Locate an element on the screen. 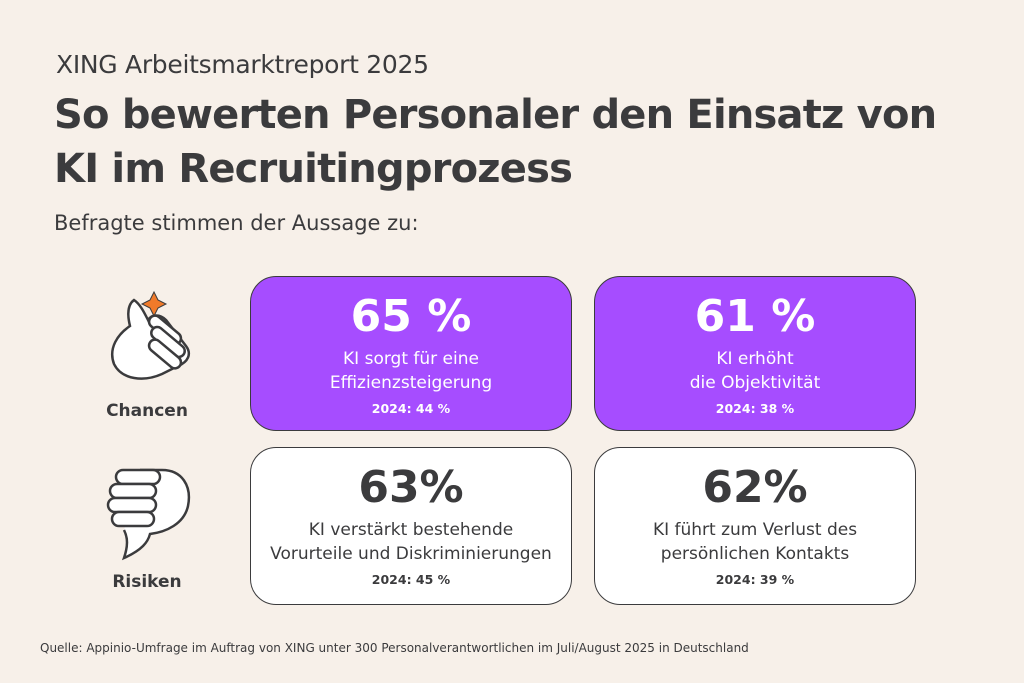 The width and height of the screenshot is (1024, 683). stat-percent: 61 % is located at coordinates (755, 316).